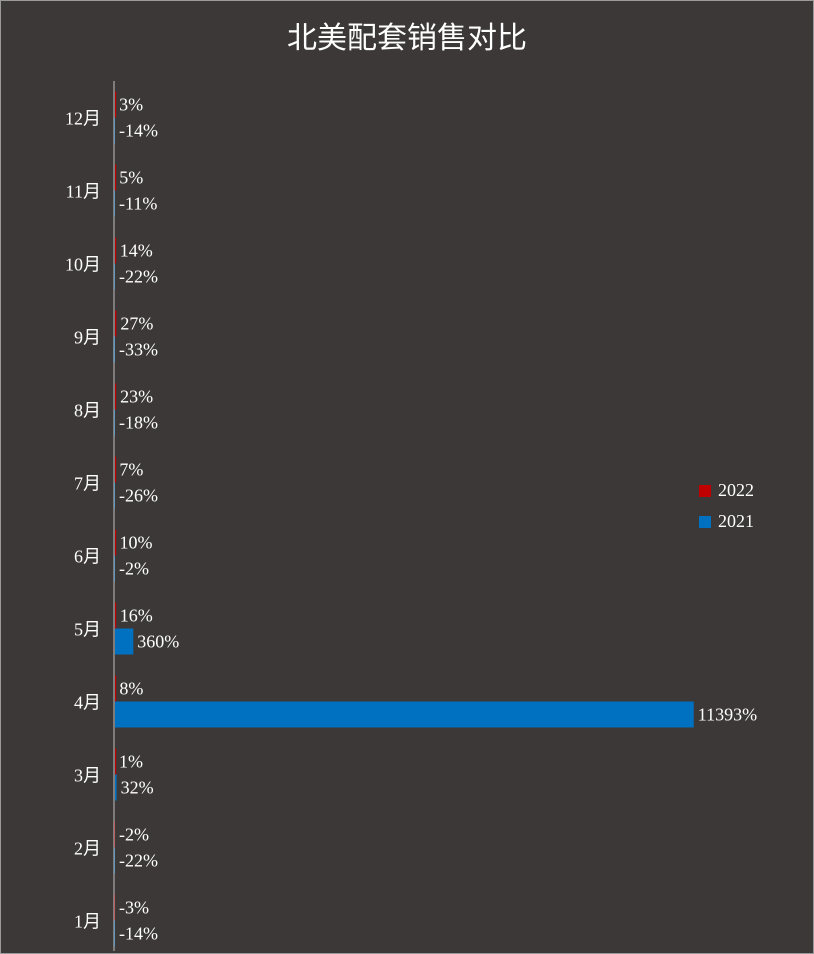 The width and height of the screenshot is (814, 954). What do you see at coordinates (87, 922) in the screenshot?
I see `category-label: 1月` at bounding box center [87, 922].